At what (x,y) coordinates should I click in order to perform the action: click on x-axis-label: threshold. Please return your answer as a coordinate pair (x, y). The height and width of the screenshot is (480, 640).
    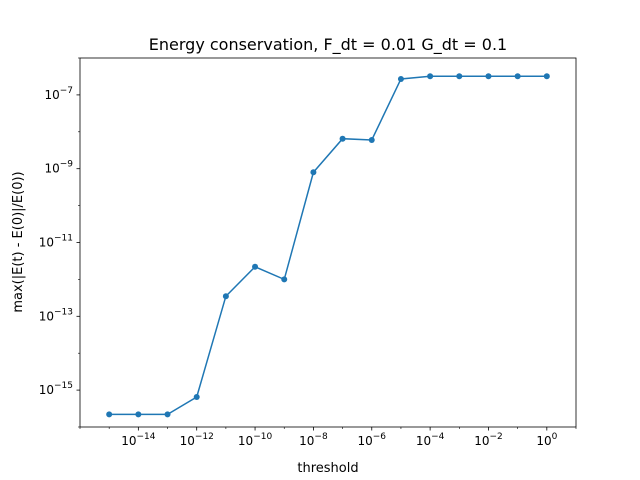
    Looking at the image, I should click on (327, 468).